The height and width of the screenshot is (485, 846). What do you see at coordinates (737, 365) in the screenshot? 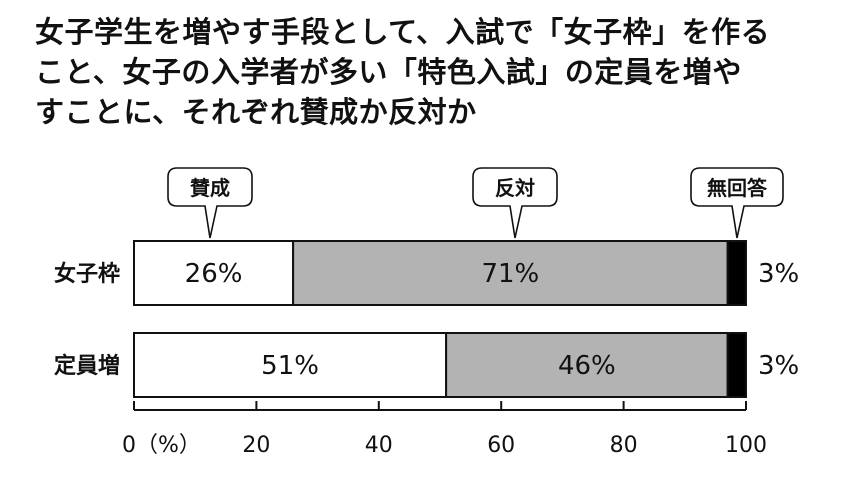
I see `bar-定員増-無回答` at bounding box center [737, 365].